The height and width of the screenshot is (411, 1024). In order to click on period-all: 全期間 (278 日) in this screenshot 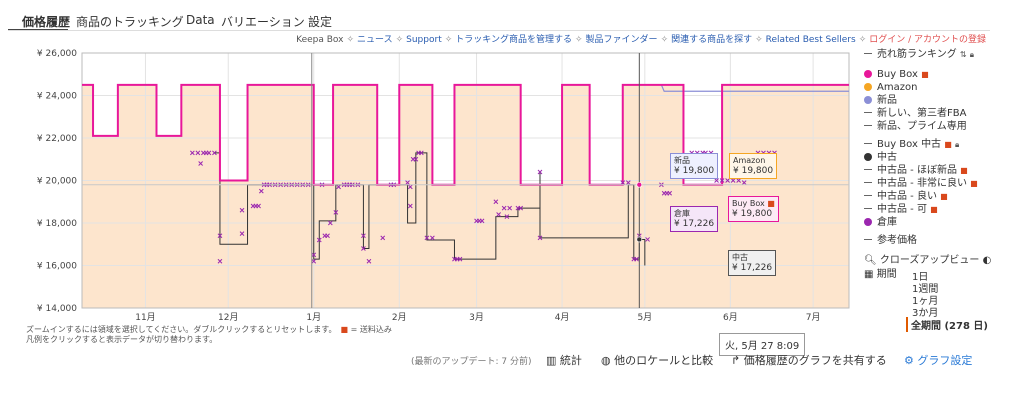, I will do `click(947, 324)`.